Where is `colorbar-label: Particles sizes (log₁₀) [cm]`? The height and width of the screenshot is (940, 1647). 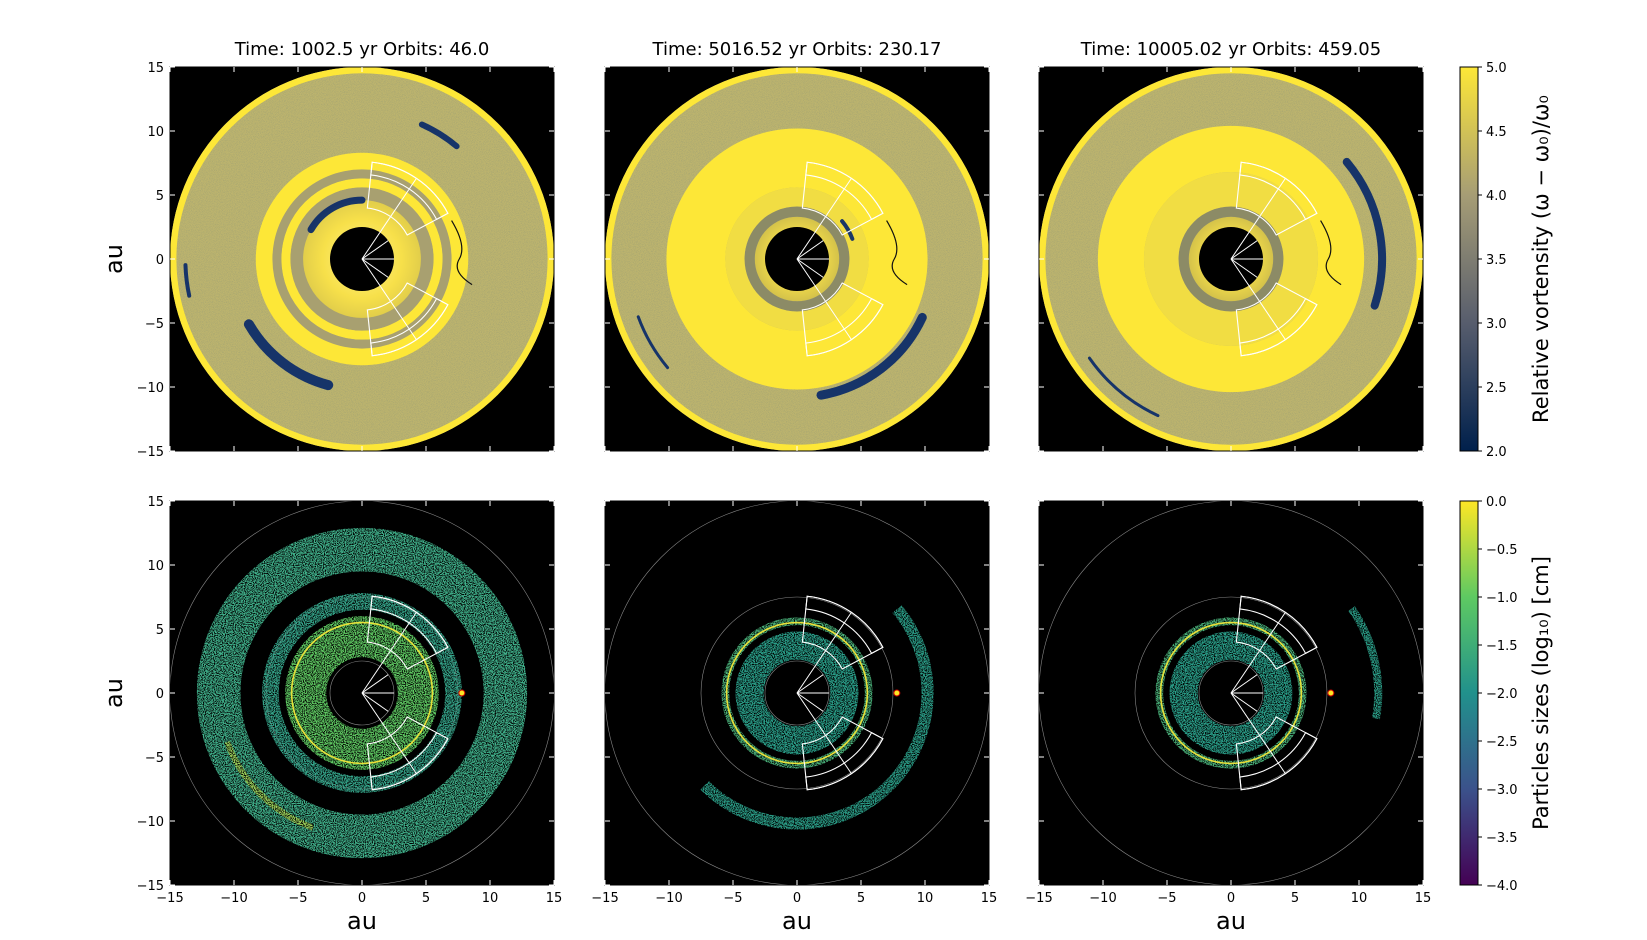 colorbar-label: Particles sizes (log₁₀) [cm] is located at coordinates (1541, 693).